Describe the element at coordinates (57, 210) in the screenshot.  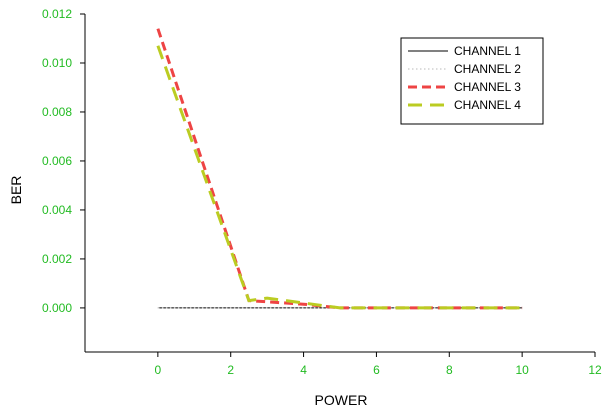
I see `y-tick-label: 0.004` at that location.